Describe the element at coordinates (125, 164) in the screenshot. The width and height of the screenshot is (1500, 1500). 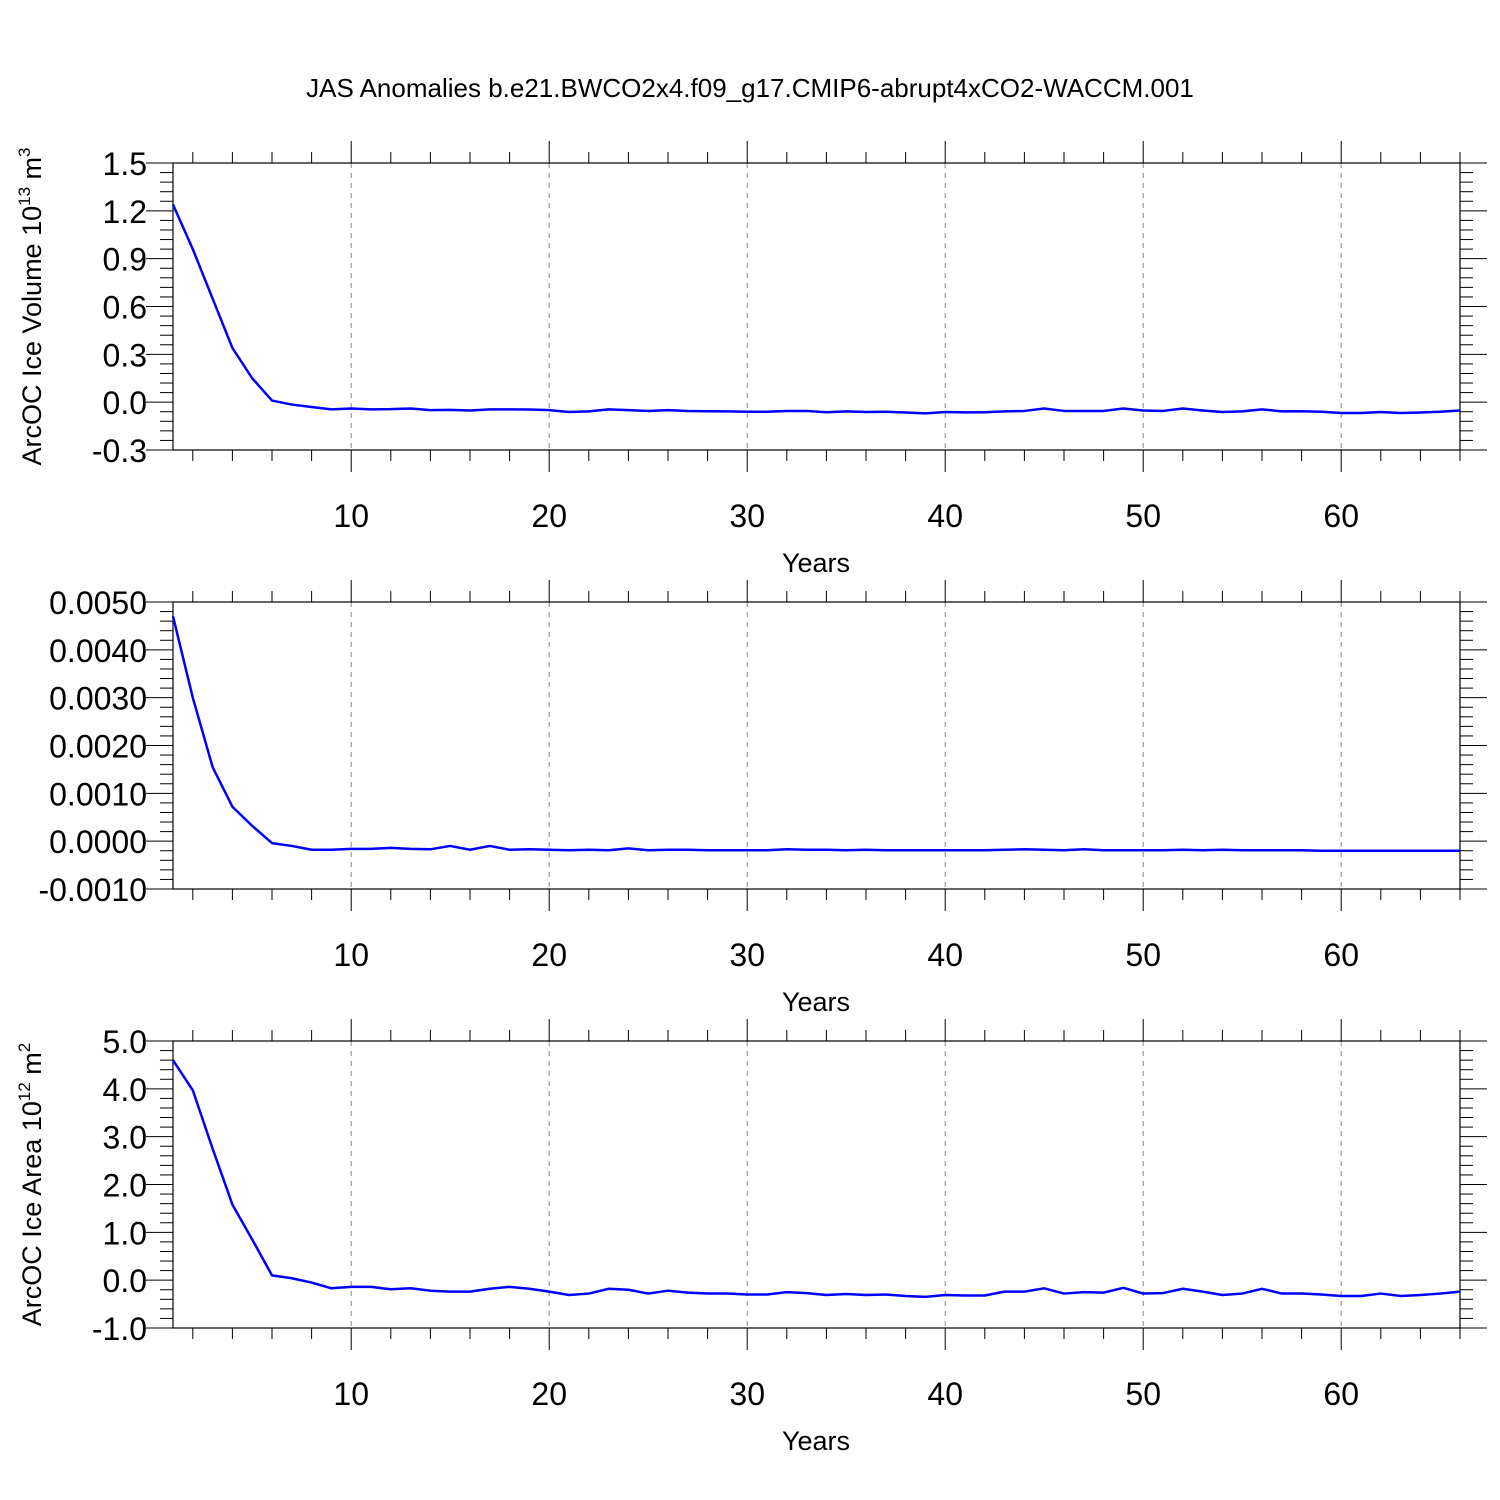
I see `y-tick-label: 1.5` at that location.